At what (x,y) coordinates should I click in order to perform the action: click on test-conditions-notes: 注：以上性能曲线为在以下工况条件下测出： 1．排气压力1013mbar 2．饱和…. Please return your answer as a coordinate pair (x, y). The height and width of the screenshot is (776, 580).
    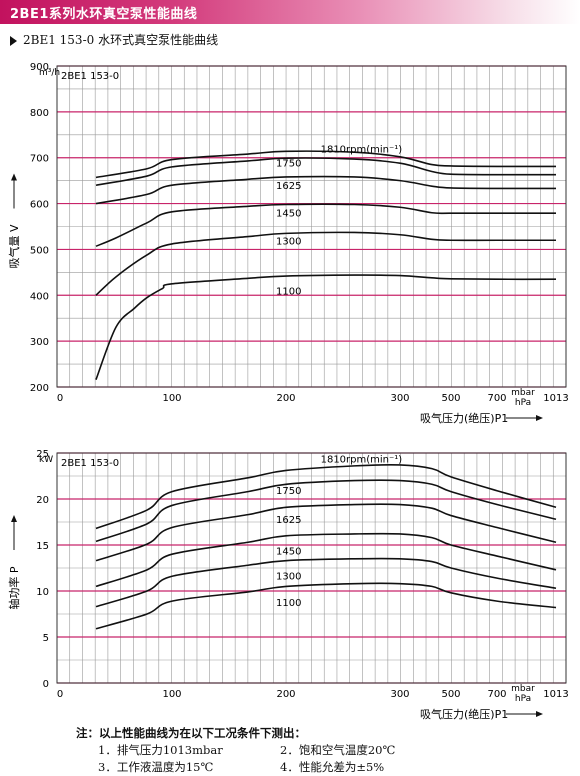
    Looking at the image, I should click on (258, 750).